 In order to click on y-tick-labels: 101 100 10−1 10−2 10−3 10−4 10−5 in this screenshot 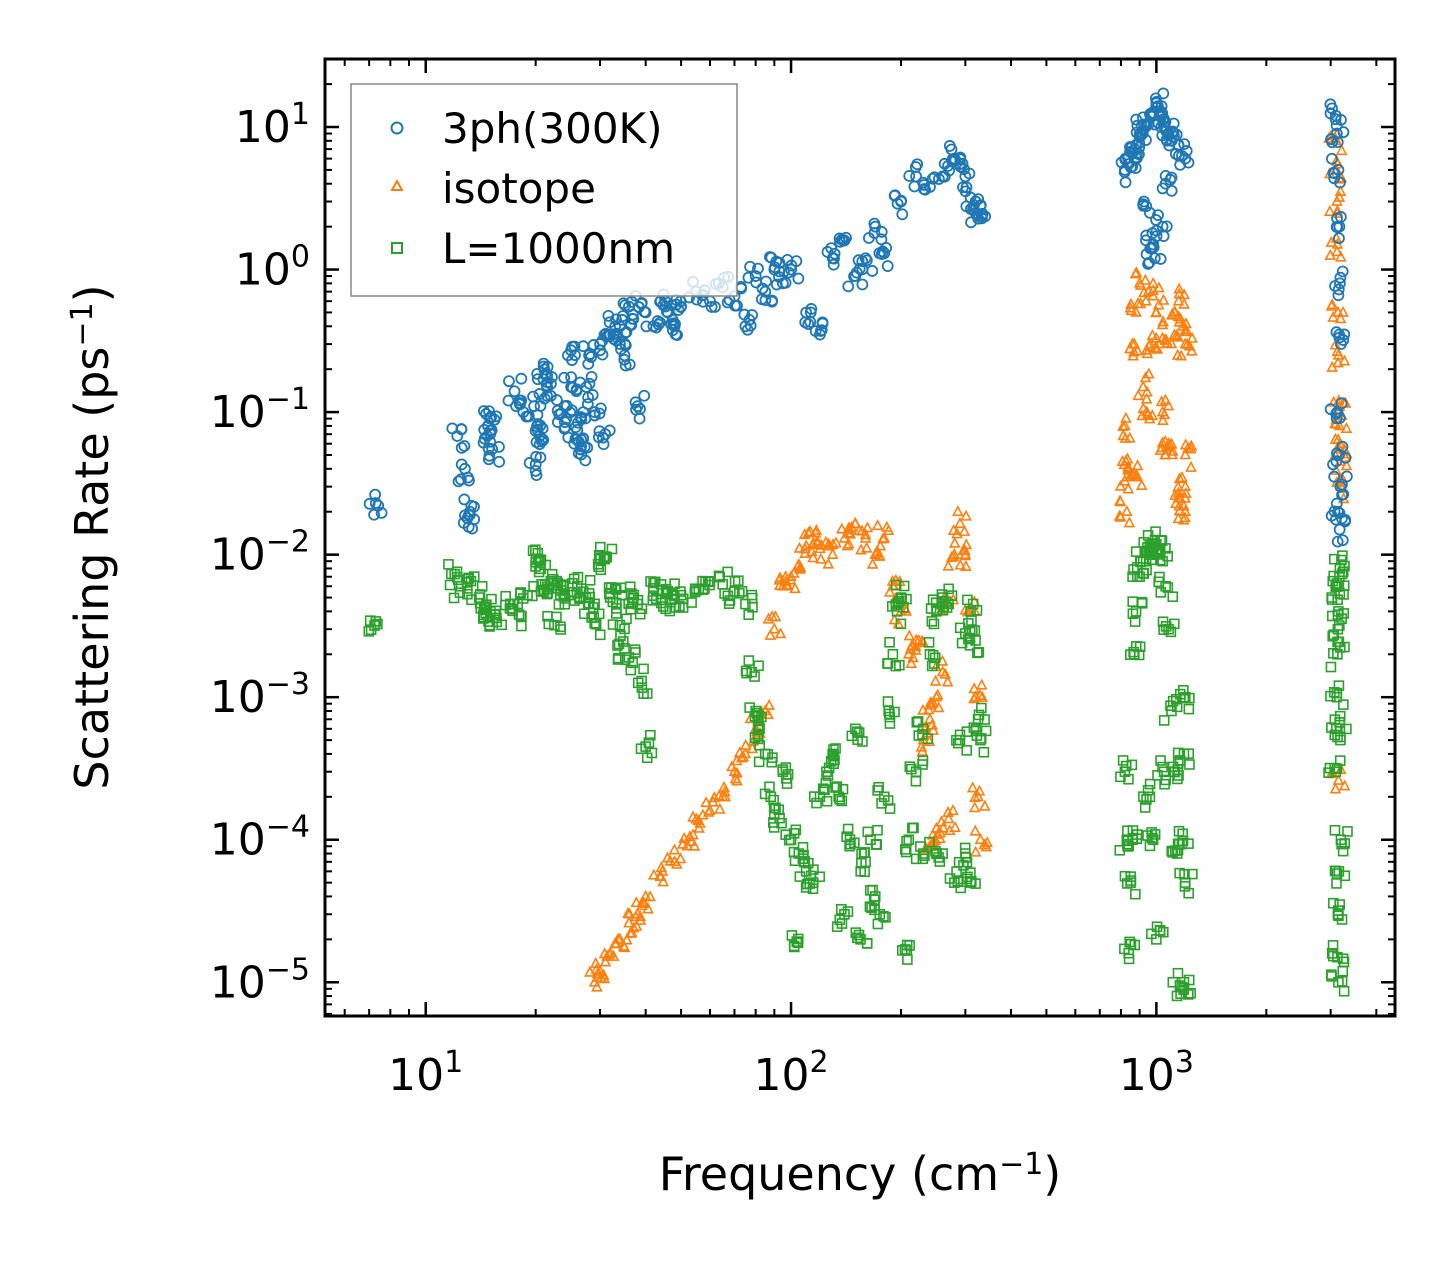, I will do `click(260, 552)`.